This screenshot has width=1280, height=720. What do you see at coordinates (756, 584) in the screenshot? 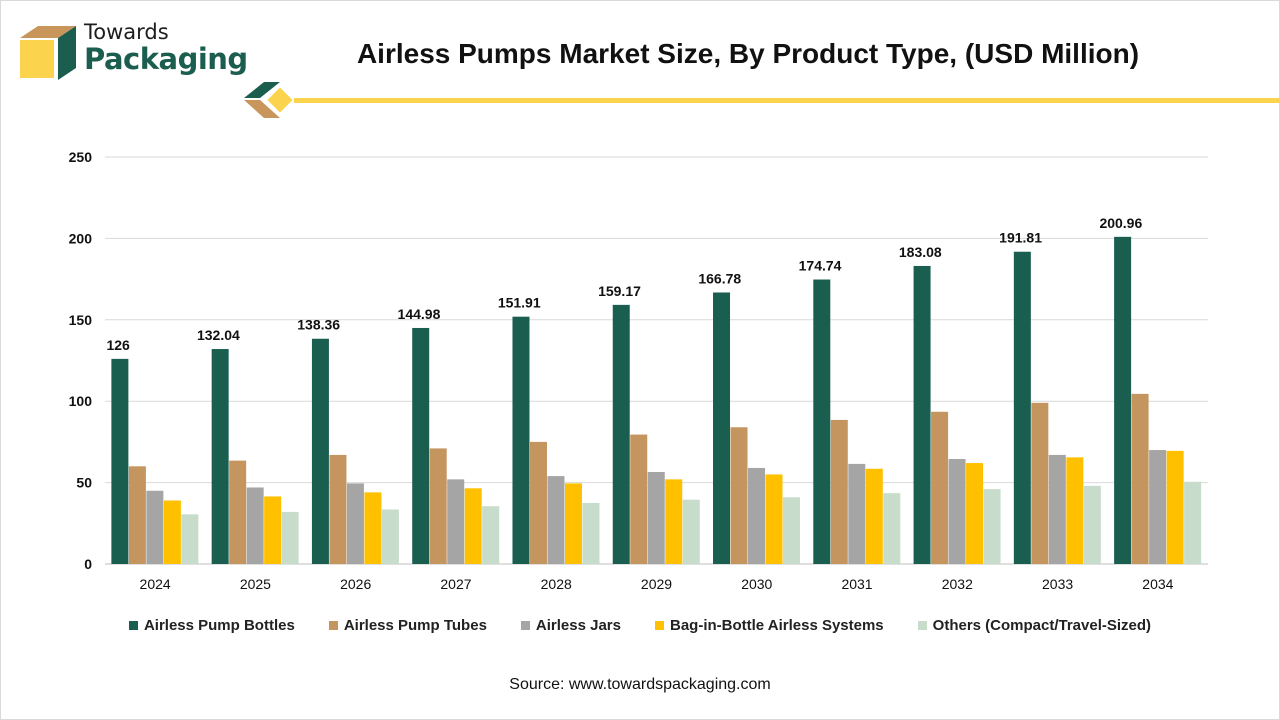
I see `x-tick-label: 2030` at bounding box center [756, 584].